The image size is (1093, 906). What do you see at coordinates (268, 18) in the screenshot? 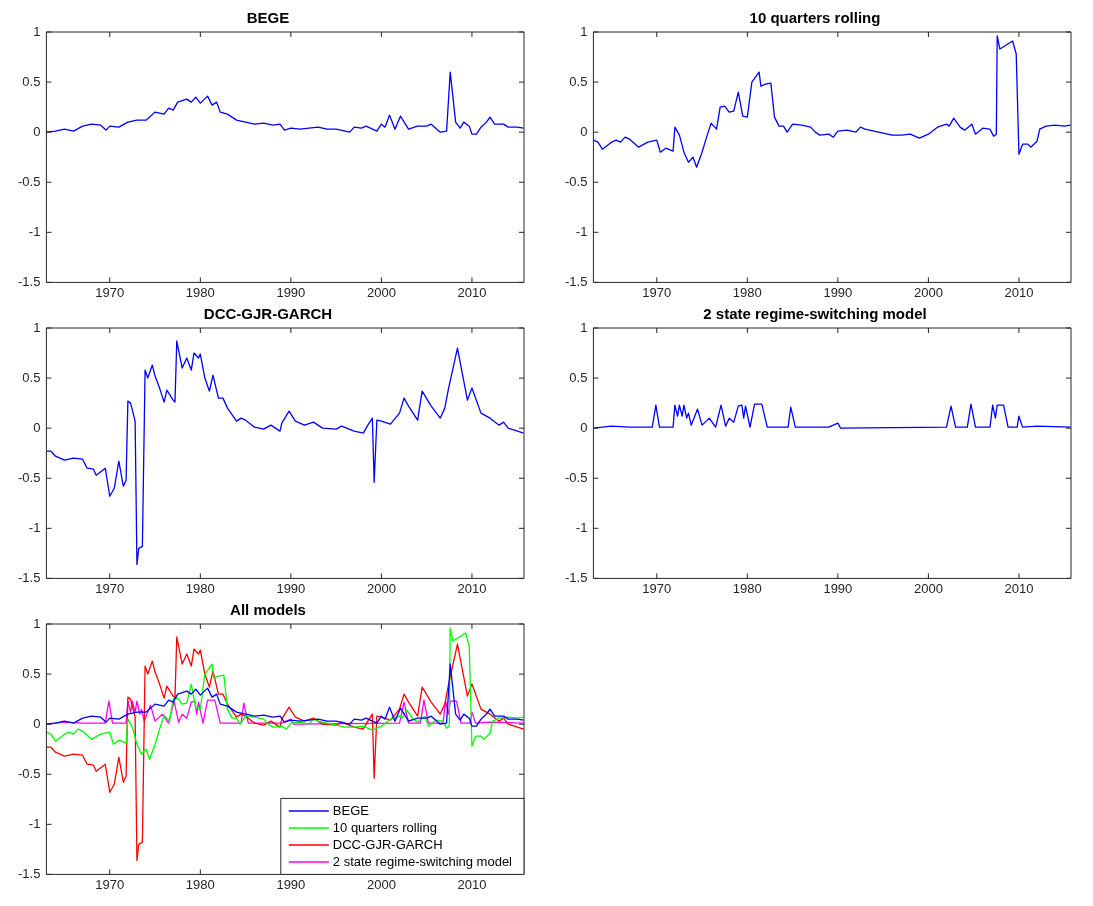
I see `chart-title: BEGE` at bounding box center [268, 18].